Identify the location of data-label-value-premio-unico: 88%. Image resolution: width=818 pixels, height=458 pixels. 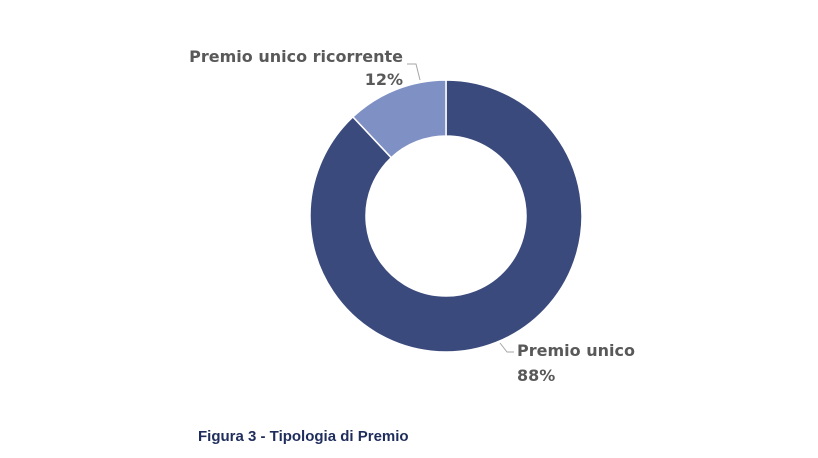
(536, 375).